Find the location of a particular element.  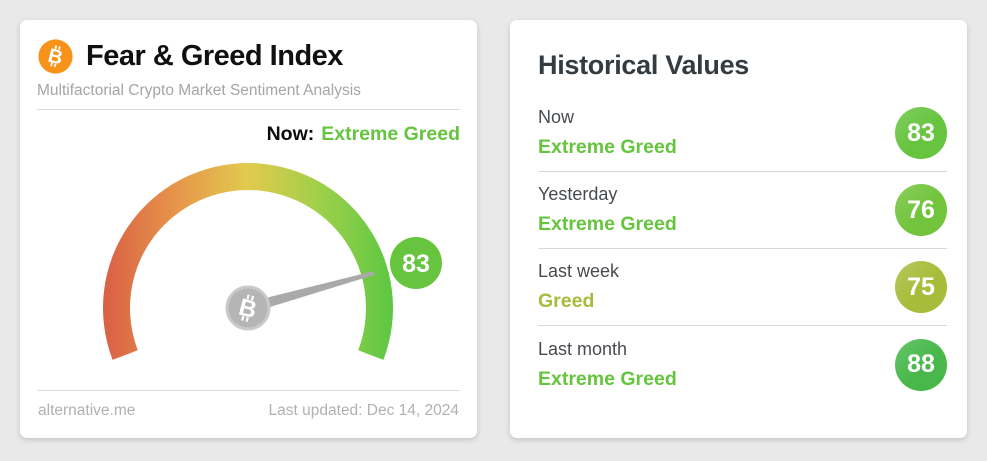

period-label: Yesterday is located at coordinates (578, 194).